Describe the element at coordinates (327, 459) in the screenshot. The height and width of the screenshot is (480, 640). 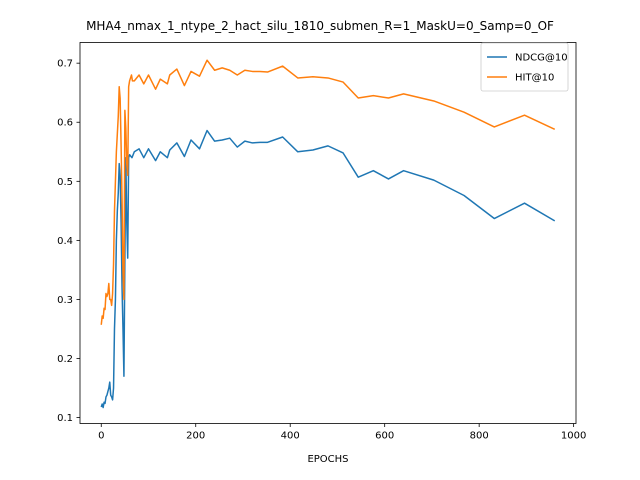
I see `x-axis-label: EPOCHS` at that location.